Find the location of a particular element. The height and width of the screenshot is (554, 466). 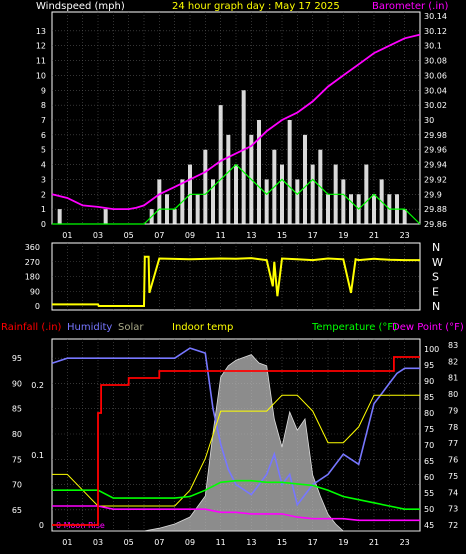

barometer-y-tick-label: 30.12 is located at coordinates (435, 31).